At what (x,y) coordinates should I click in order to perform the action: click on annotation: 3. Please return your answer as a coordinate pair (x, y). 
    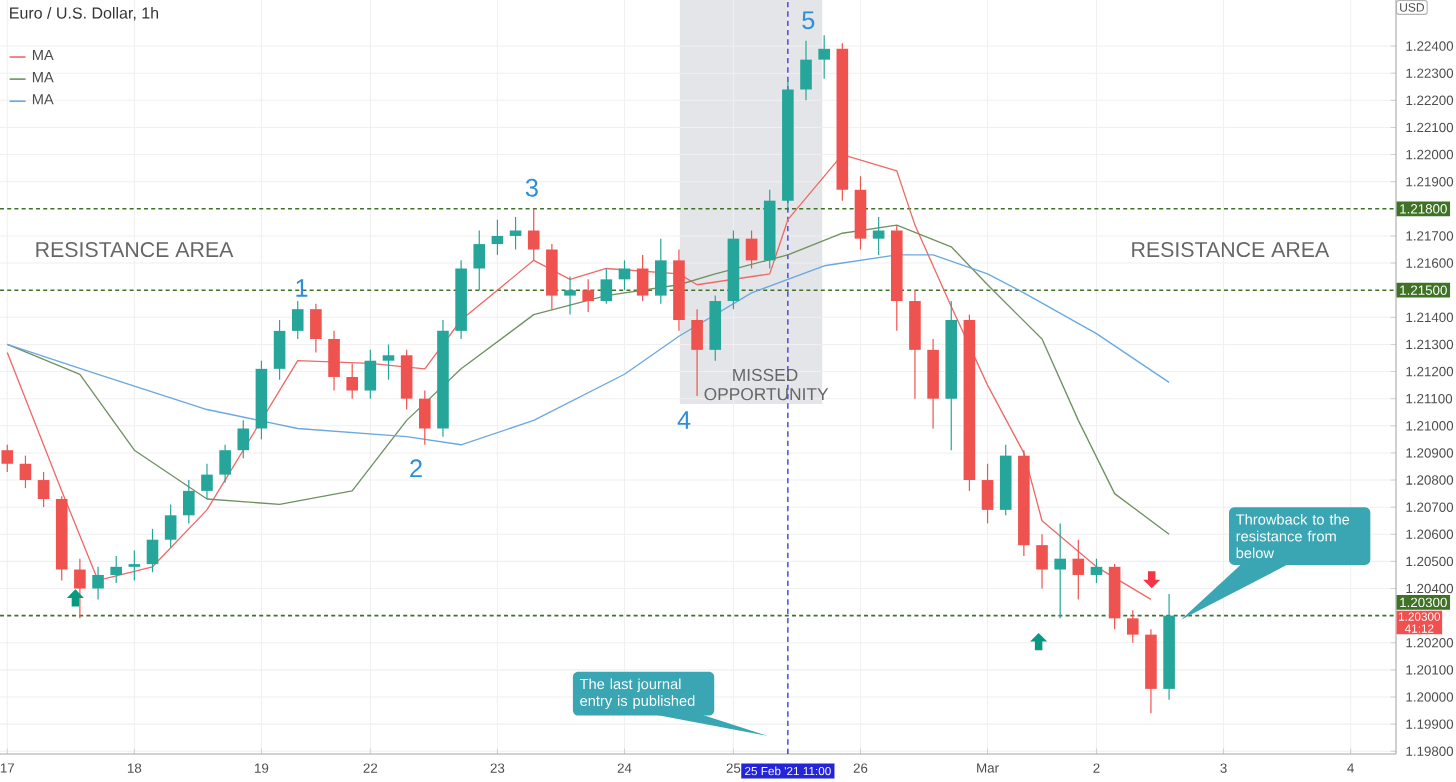
    Looking at the image, I should click on (531, 187).